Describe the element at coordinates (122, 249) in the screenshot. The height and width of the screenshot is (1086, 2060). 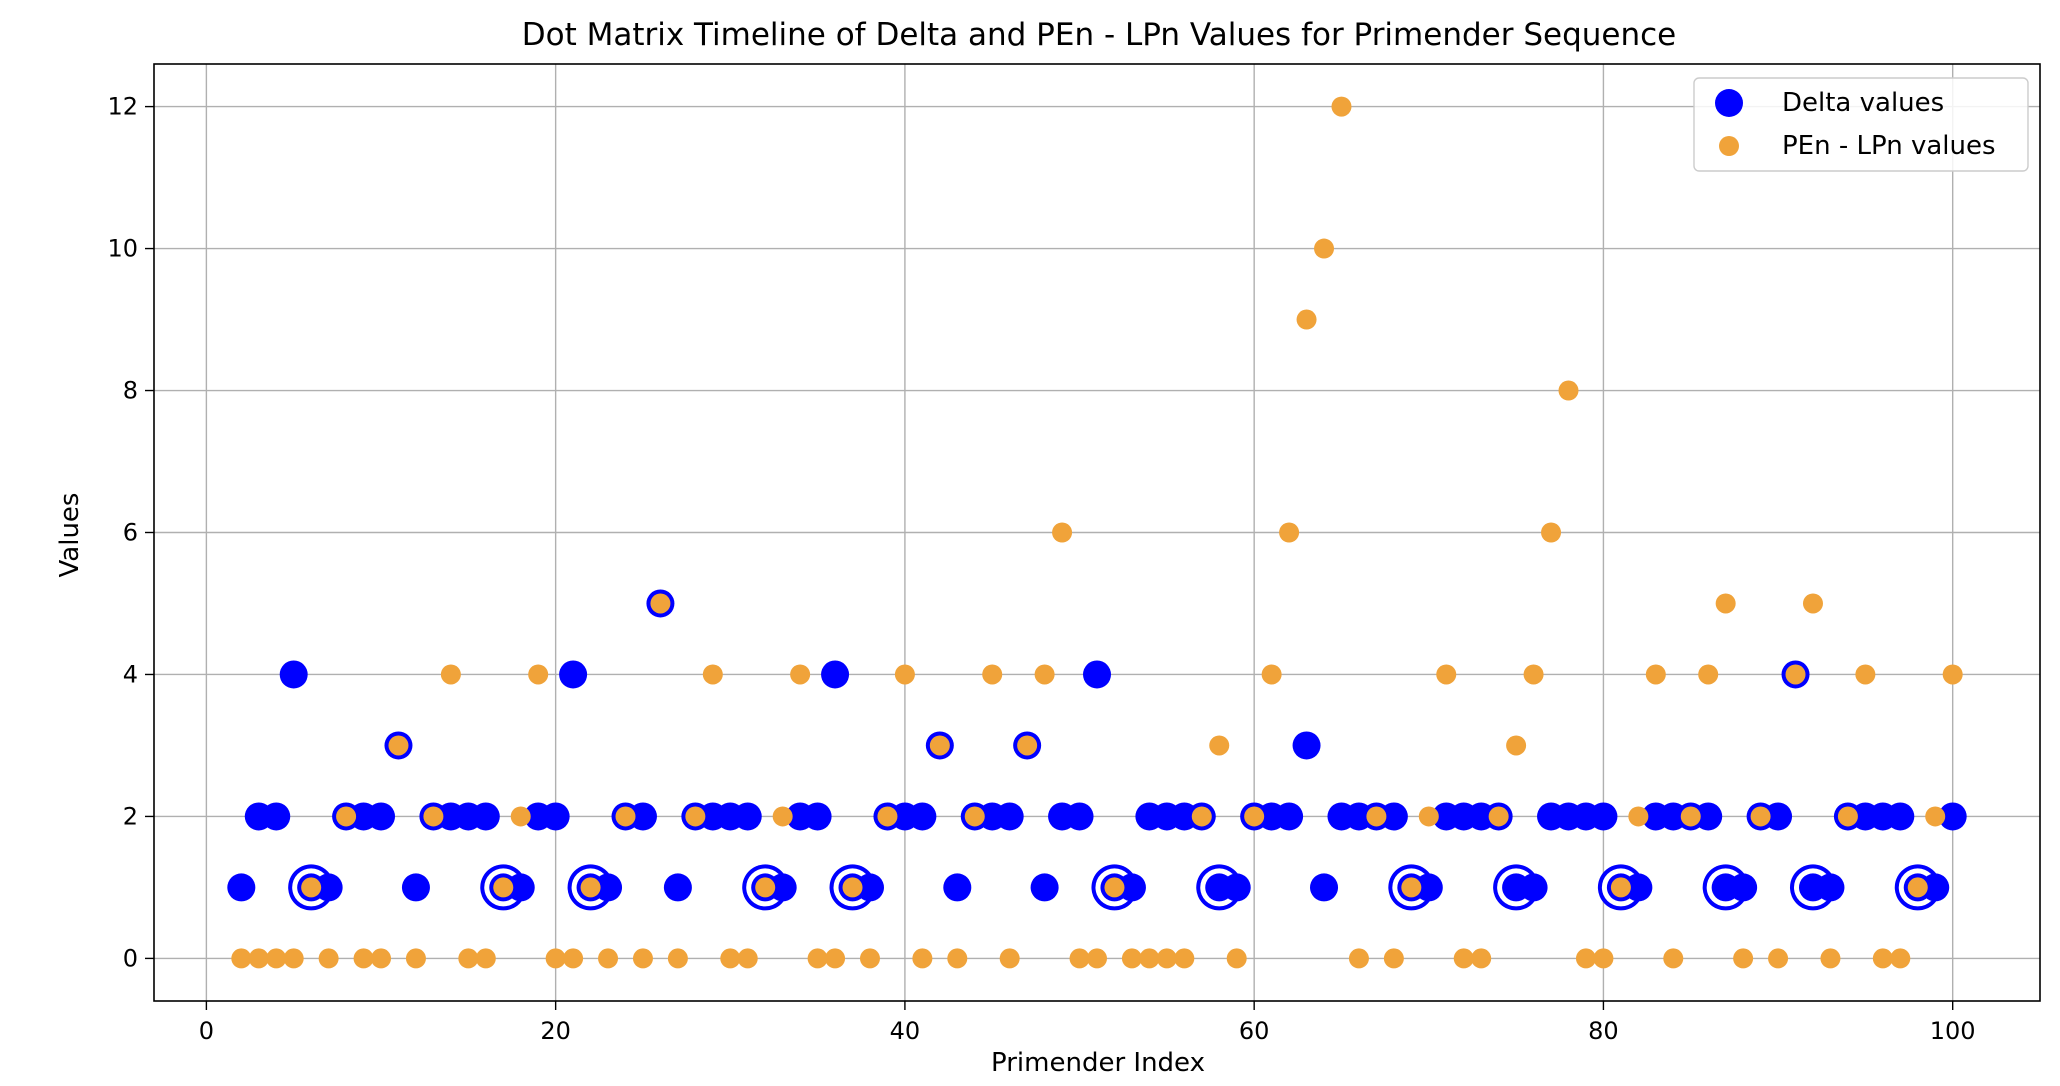
I see `y-tick-label: 10` at that location.